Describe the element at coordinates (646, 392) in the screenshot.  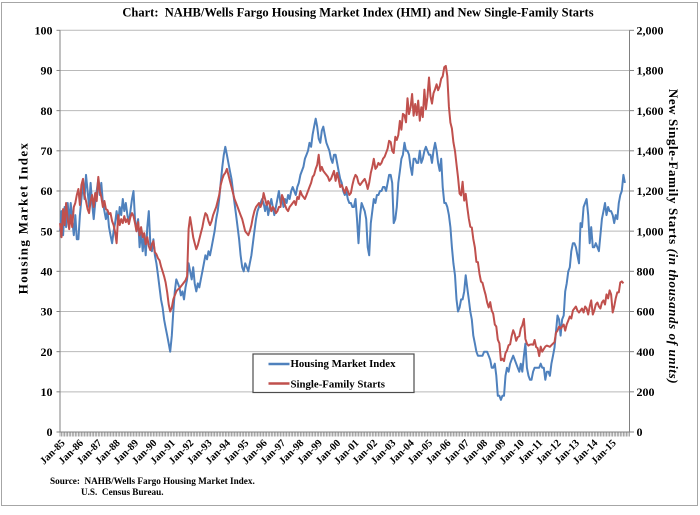
I see `svg-text: 200` at that location.